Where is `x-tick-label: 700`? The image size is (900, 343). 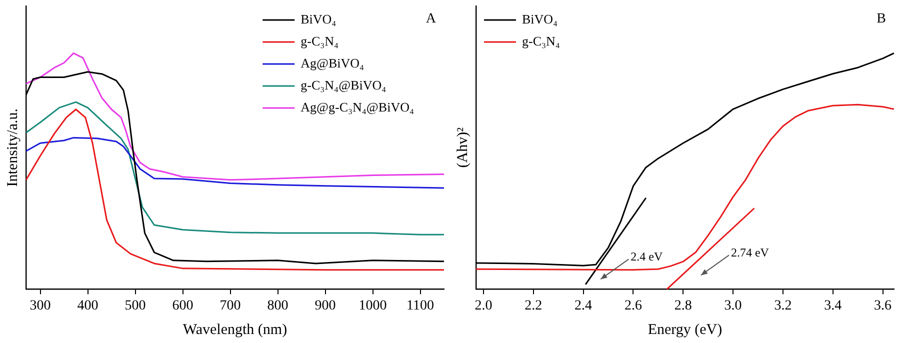 x-tick-label: 700 is located at coordinates (230, 306).